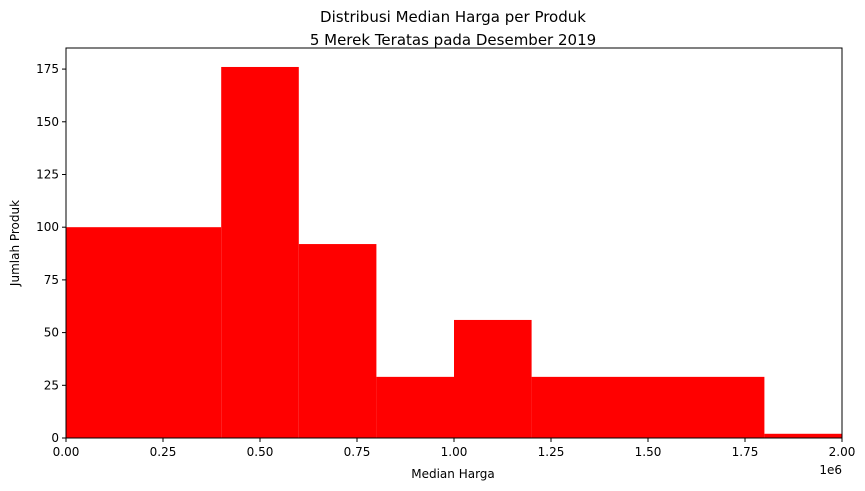 Image resolution: width=865 pixels, height=491 pixels. What do you see at coordinates (453, 40) in the screenshot?
I see `chart-subtitle: 5 Merek Teratas pada Desember 2019` at bounding box center [453, 40].